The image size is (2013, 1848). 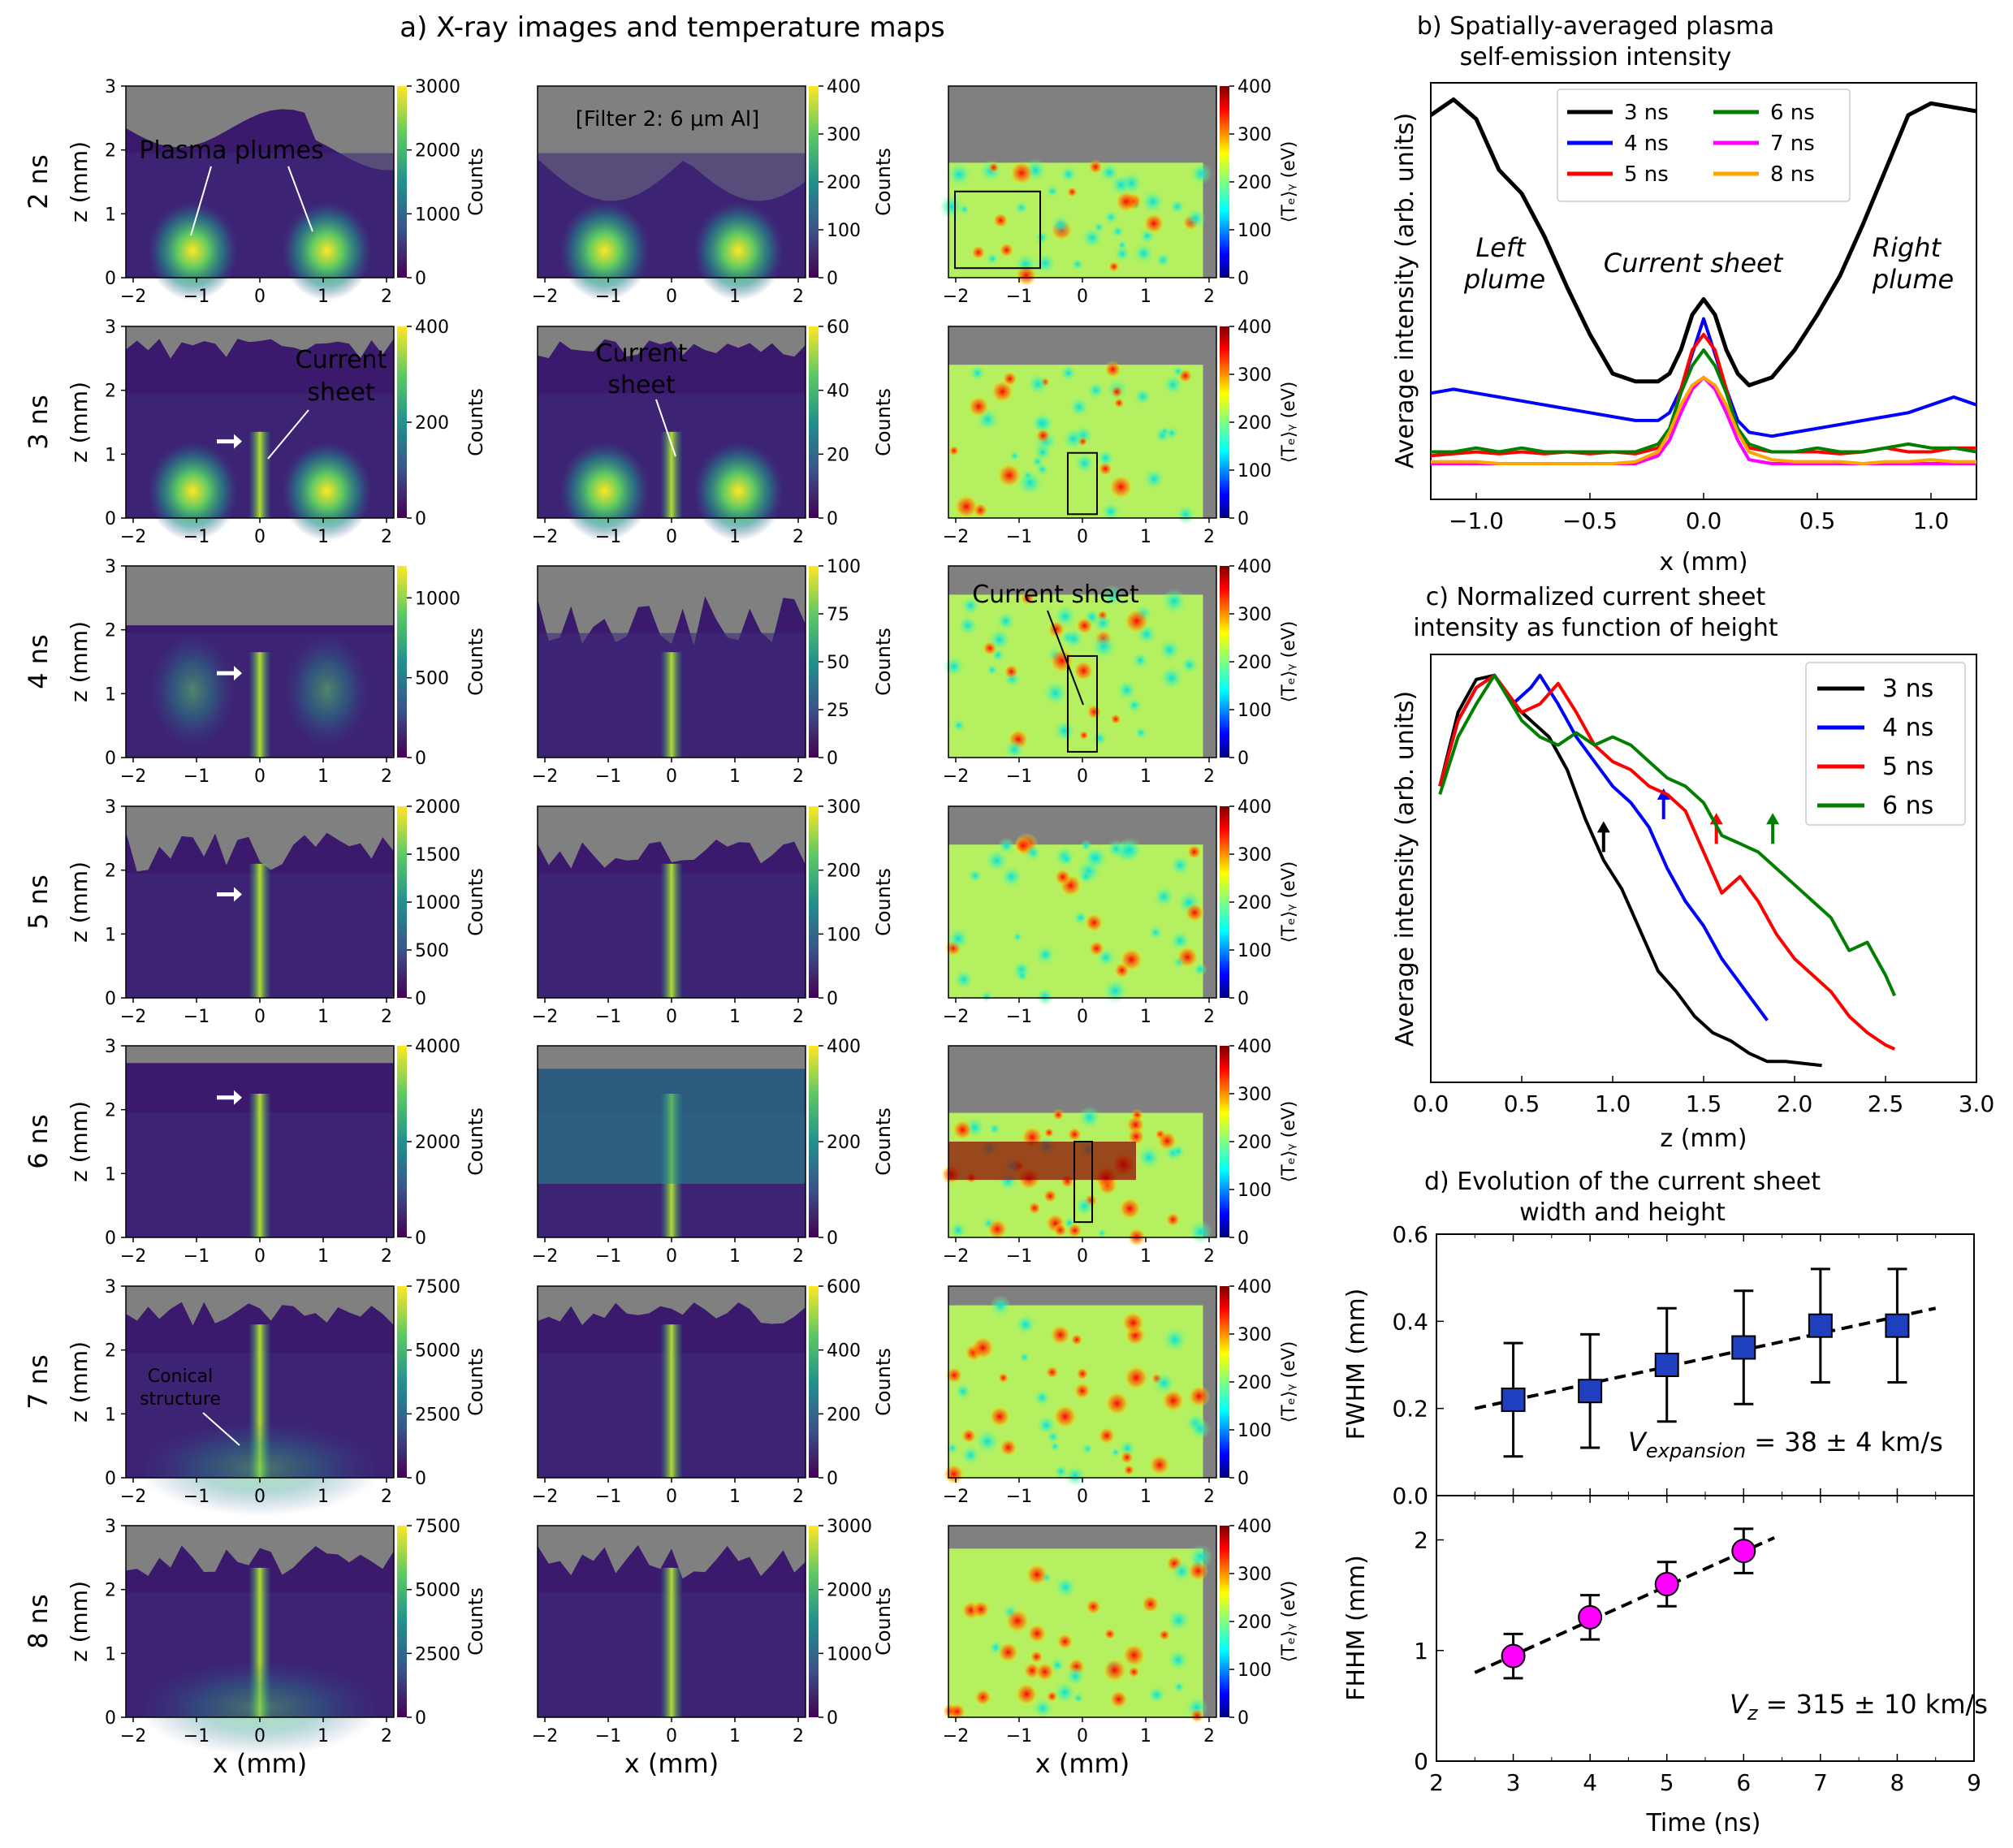 I want to click on image-r3-c2: 0 100 200 300 400 ⟨Tₑ⟩ᵧ (eV) −2 −1 0 1 2, so click(x=1121, y=912).